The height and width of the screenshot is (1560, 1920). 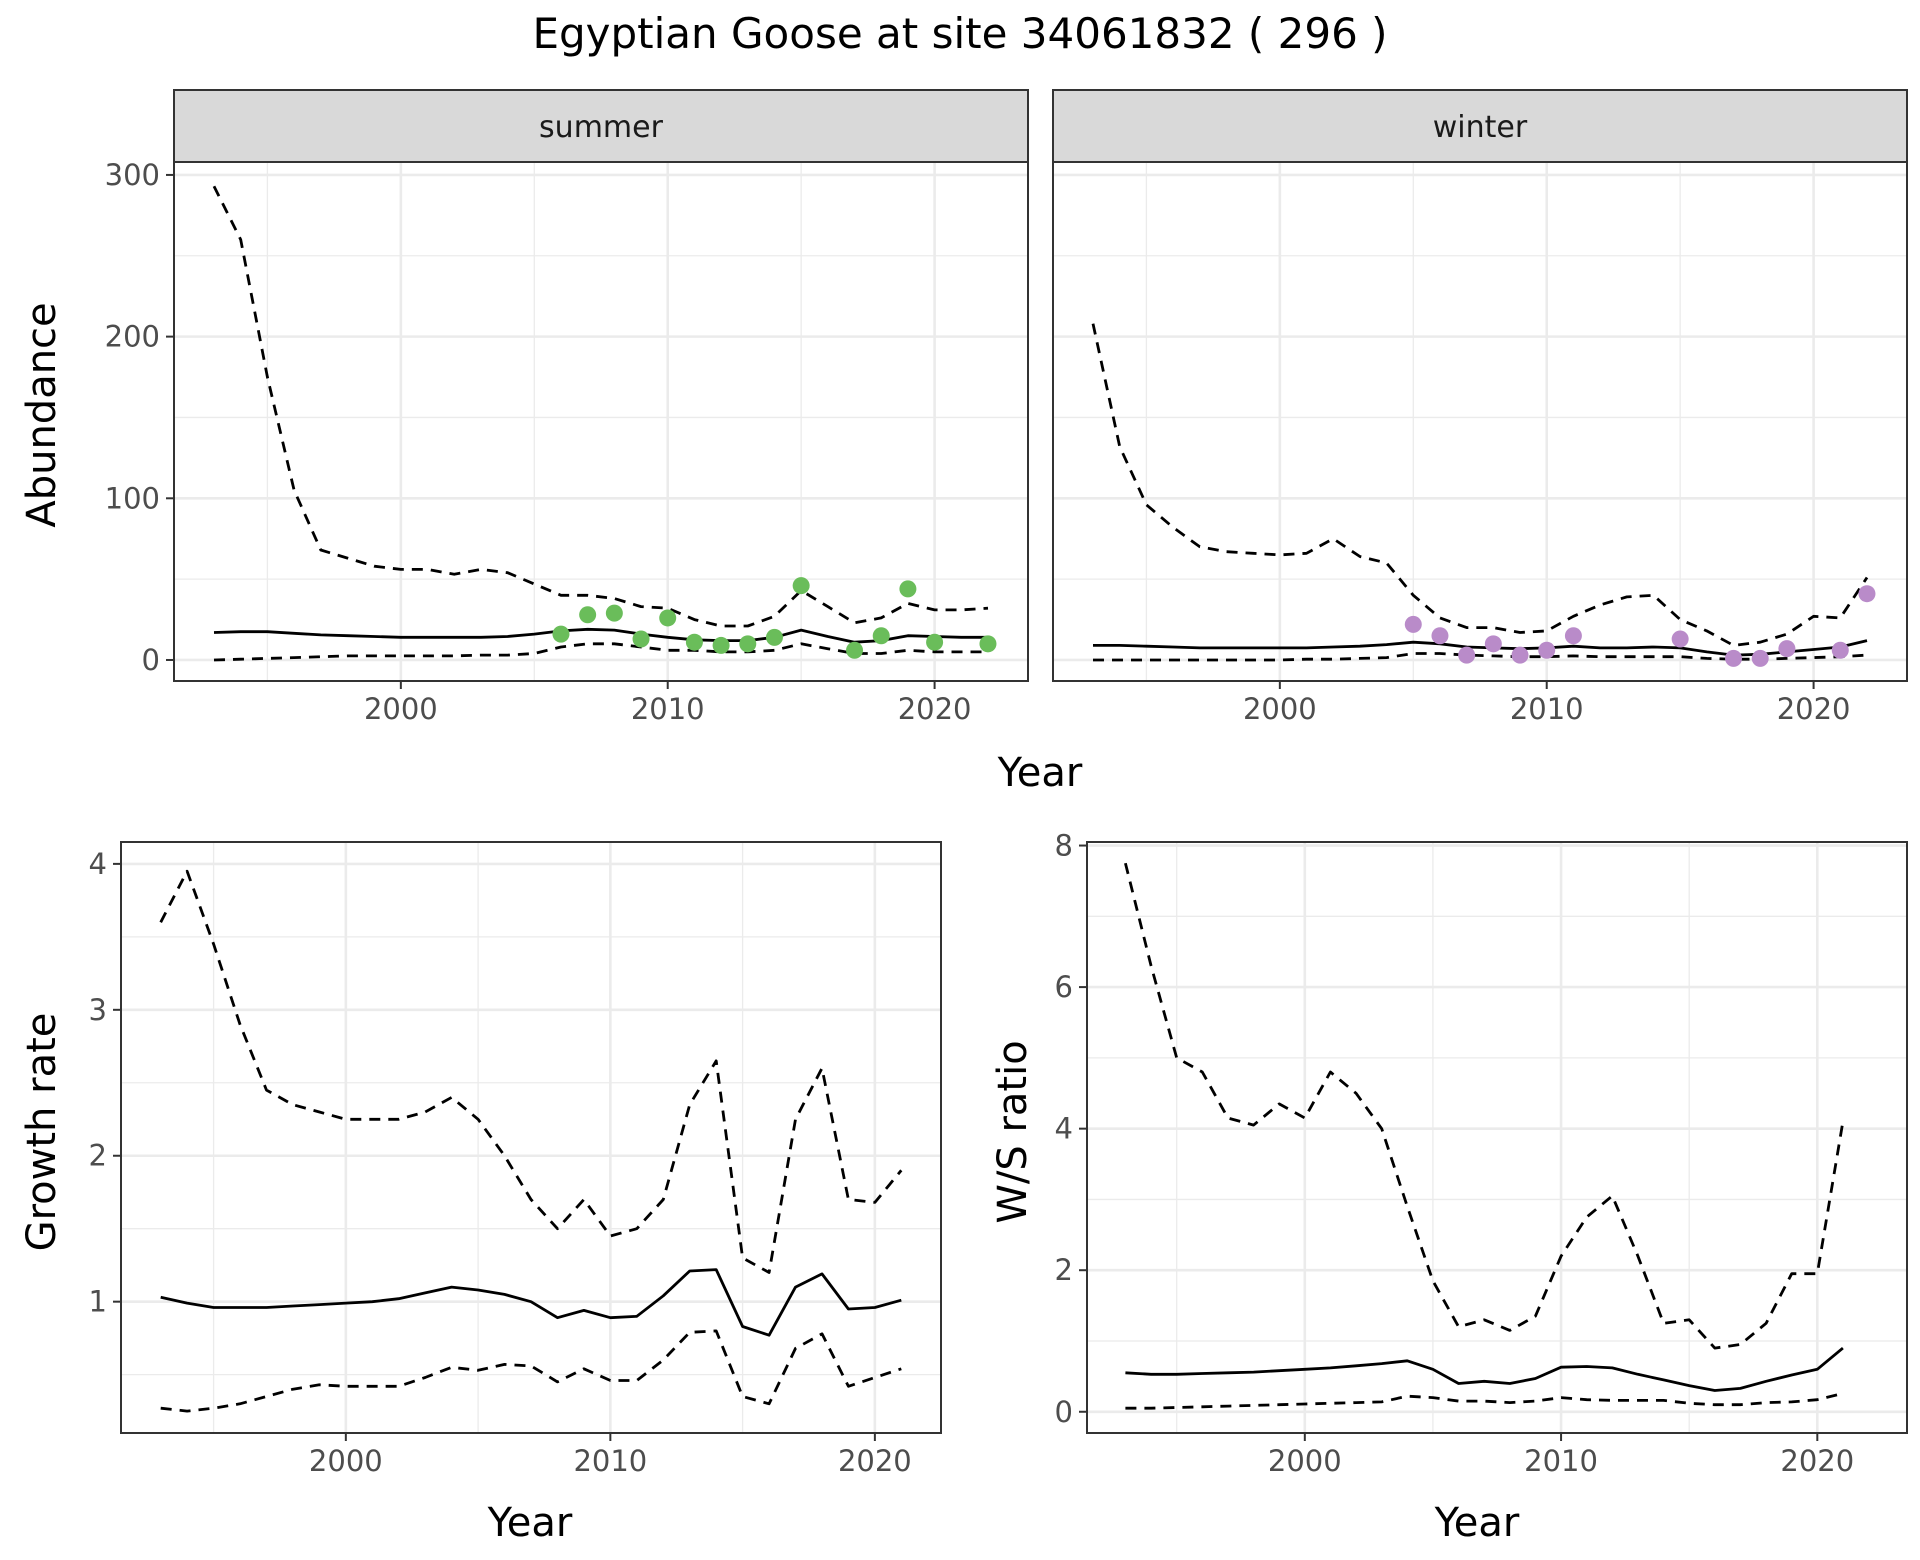 What do you see at coordinates (530, 1523) in the screenshot?
I see `growth-x-axis-title: Year` at bounding box center [530, 1523].